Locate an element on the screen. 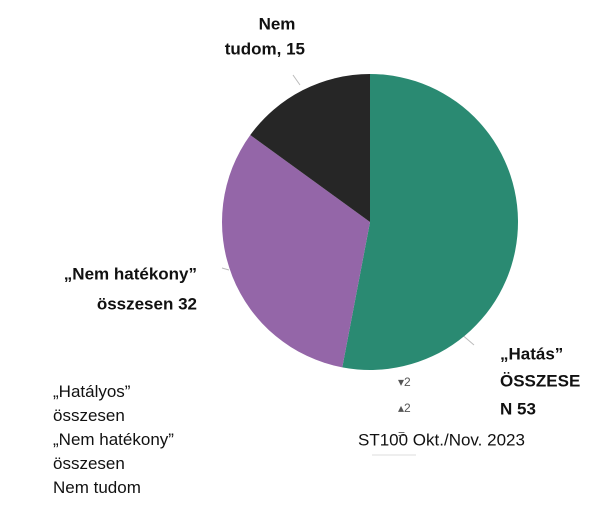 Image resolution: width=613 pixels, height=511 pixels. legend-entry: „Hatályos” összesen is located at coordinates (92, 403).